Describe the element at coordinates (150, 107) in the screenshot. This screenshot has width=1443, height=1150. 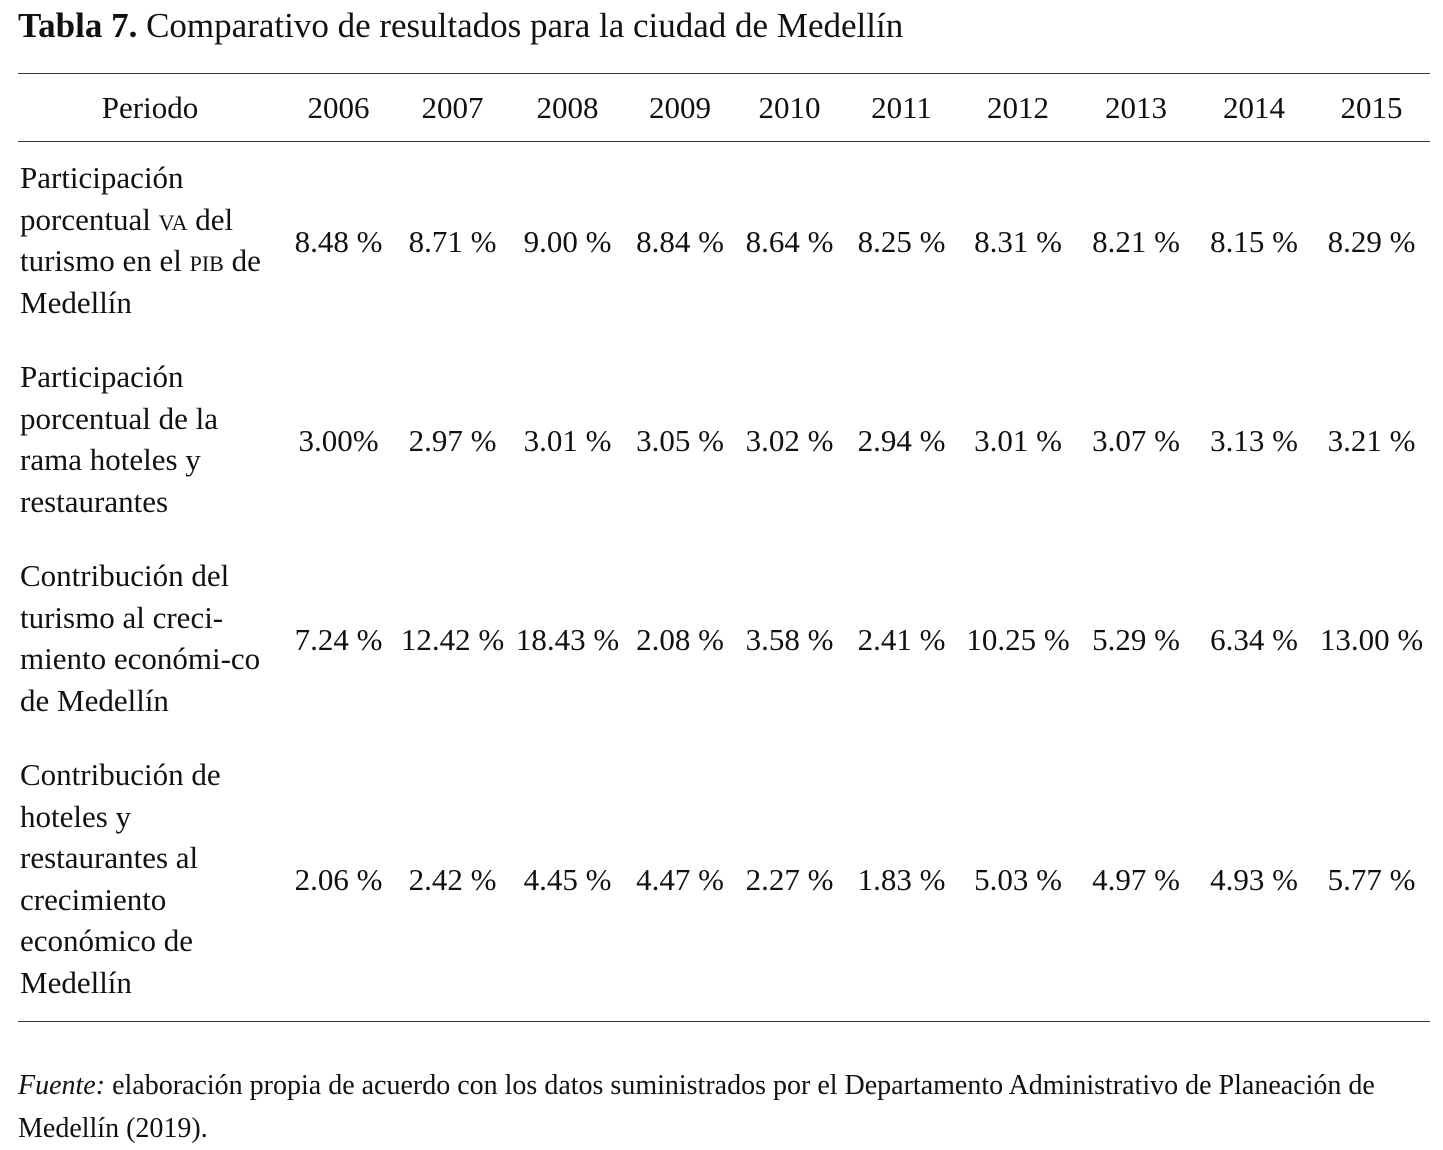
I see `header-periodo: Periodo` at that location.